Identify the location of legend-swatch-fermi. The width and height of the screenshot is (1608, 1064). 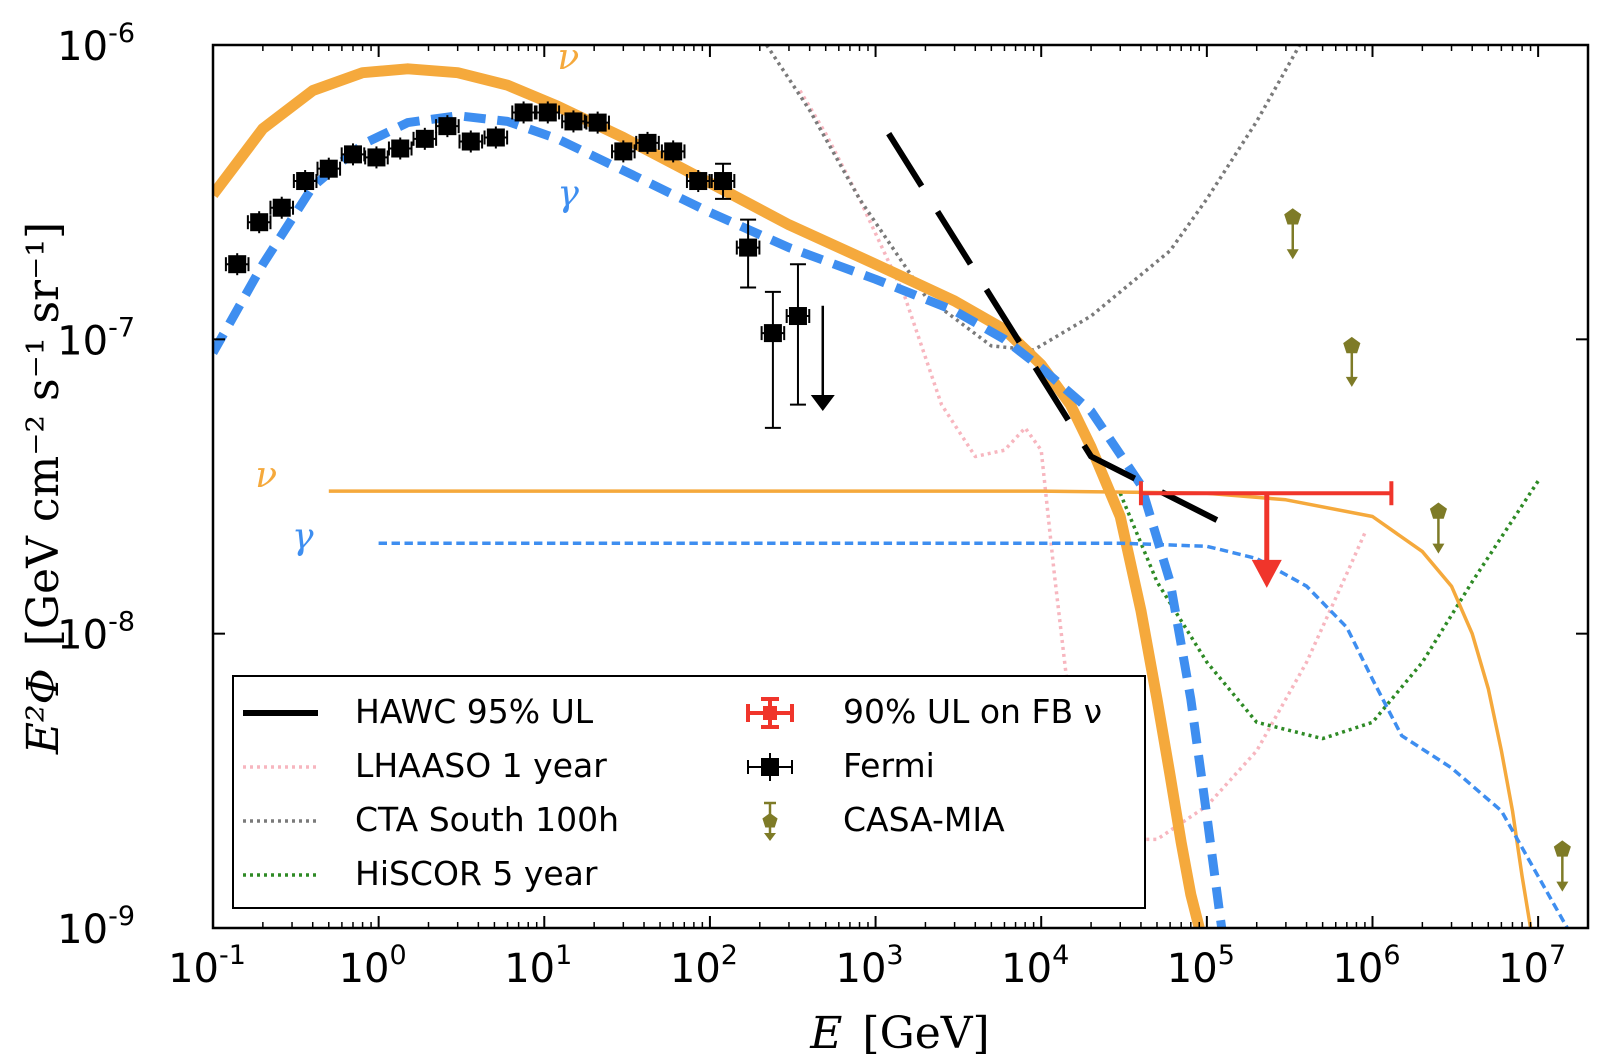
(770, 767).